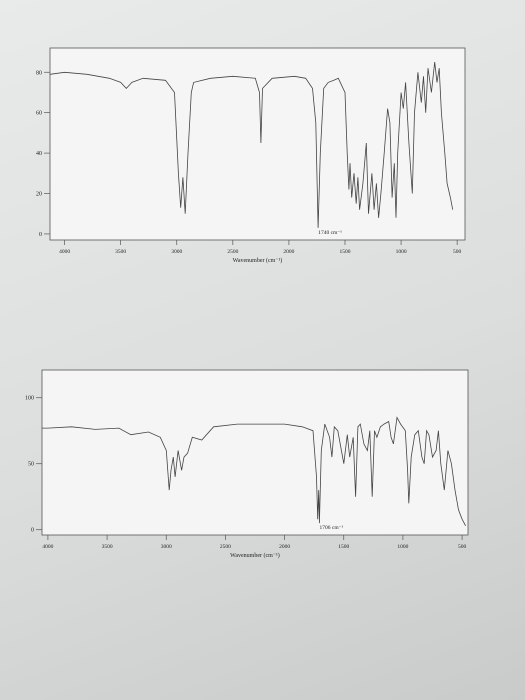 This screenshot has height=700, width=525. Describe the element at coordinates (31, 465) in the screenshot. I see `y-tick-label: 50` at that location.